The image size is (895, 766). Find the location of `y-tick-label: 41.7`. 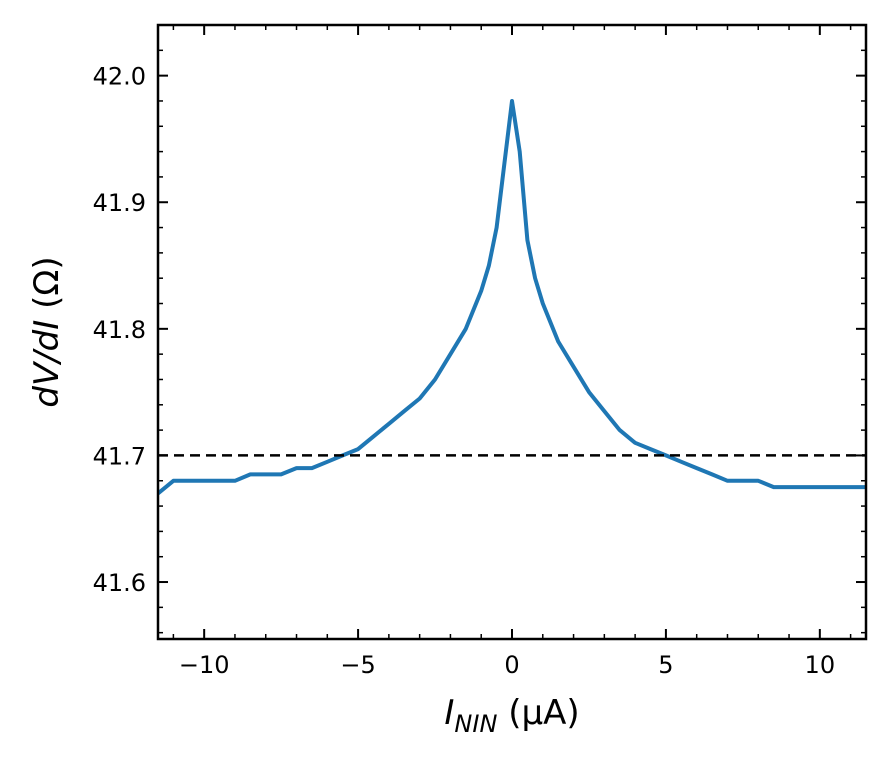

y-tick-label: 41.7 is located at coordinates (119, 456).